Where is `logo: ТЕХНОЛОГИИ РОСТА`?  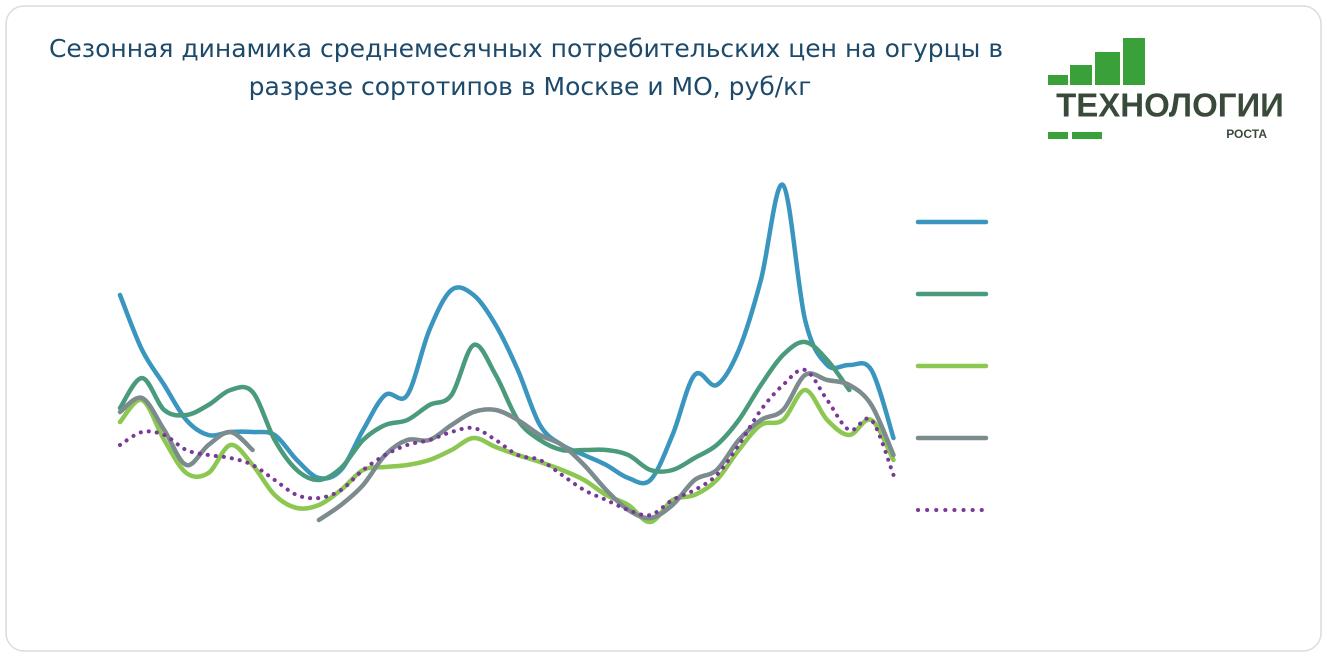 logo: ТЕХНОЛОГИИ РОСТА is located at coordinates (1166, 89).